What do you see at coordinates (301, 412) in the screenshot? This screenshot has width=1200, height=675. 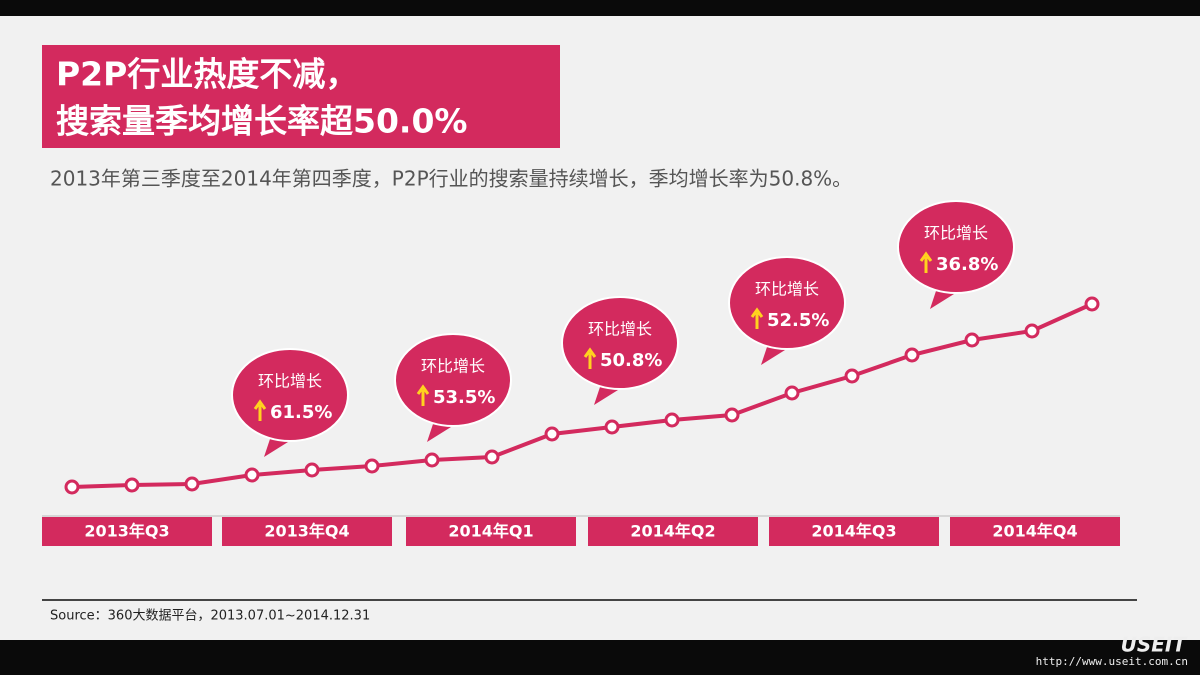 I see `callout-value: 61.5%` at bounding box center [301, 412].